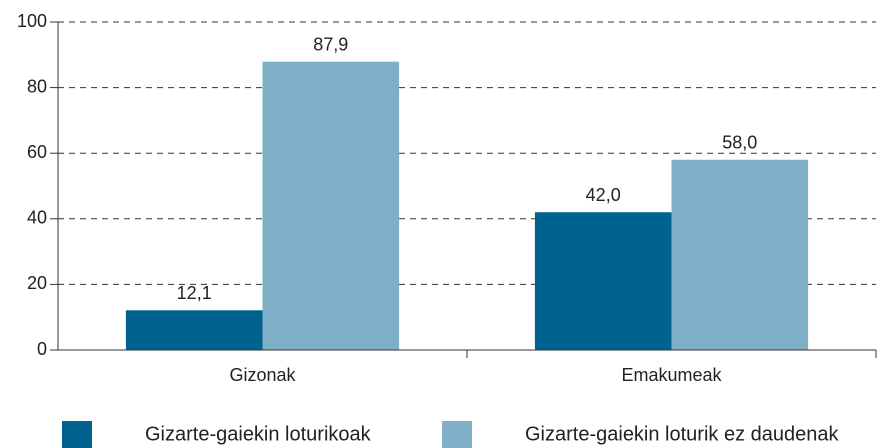 This screenshot has width=882, height=448. I want to click on value-label: 87,9, so click(330, 44).